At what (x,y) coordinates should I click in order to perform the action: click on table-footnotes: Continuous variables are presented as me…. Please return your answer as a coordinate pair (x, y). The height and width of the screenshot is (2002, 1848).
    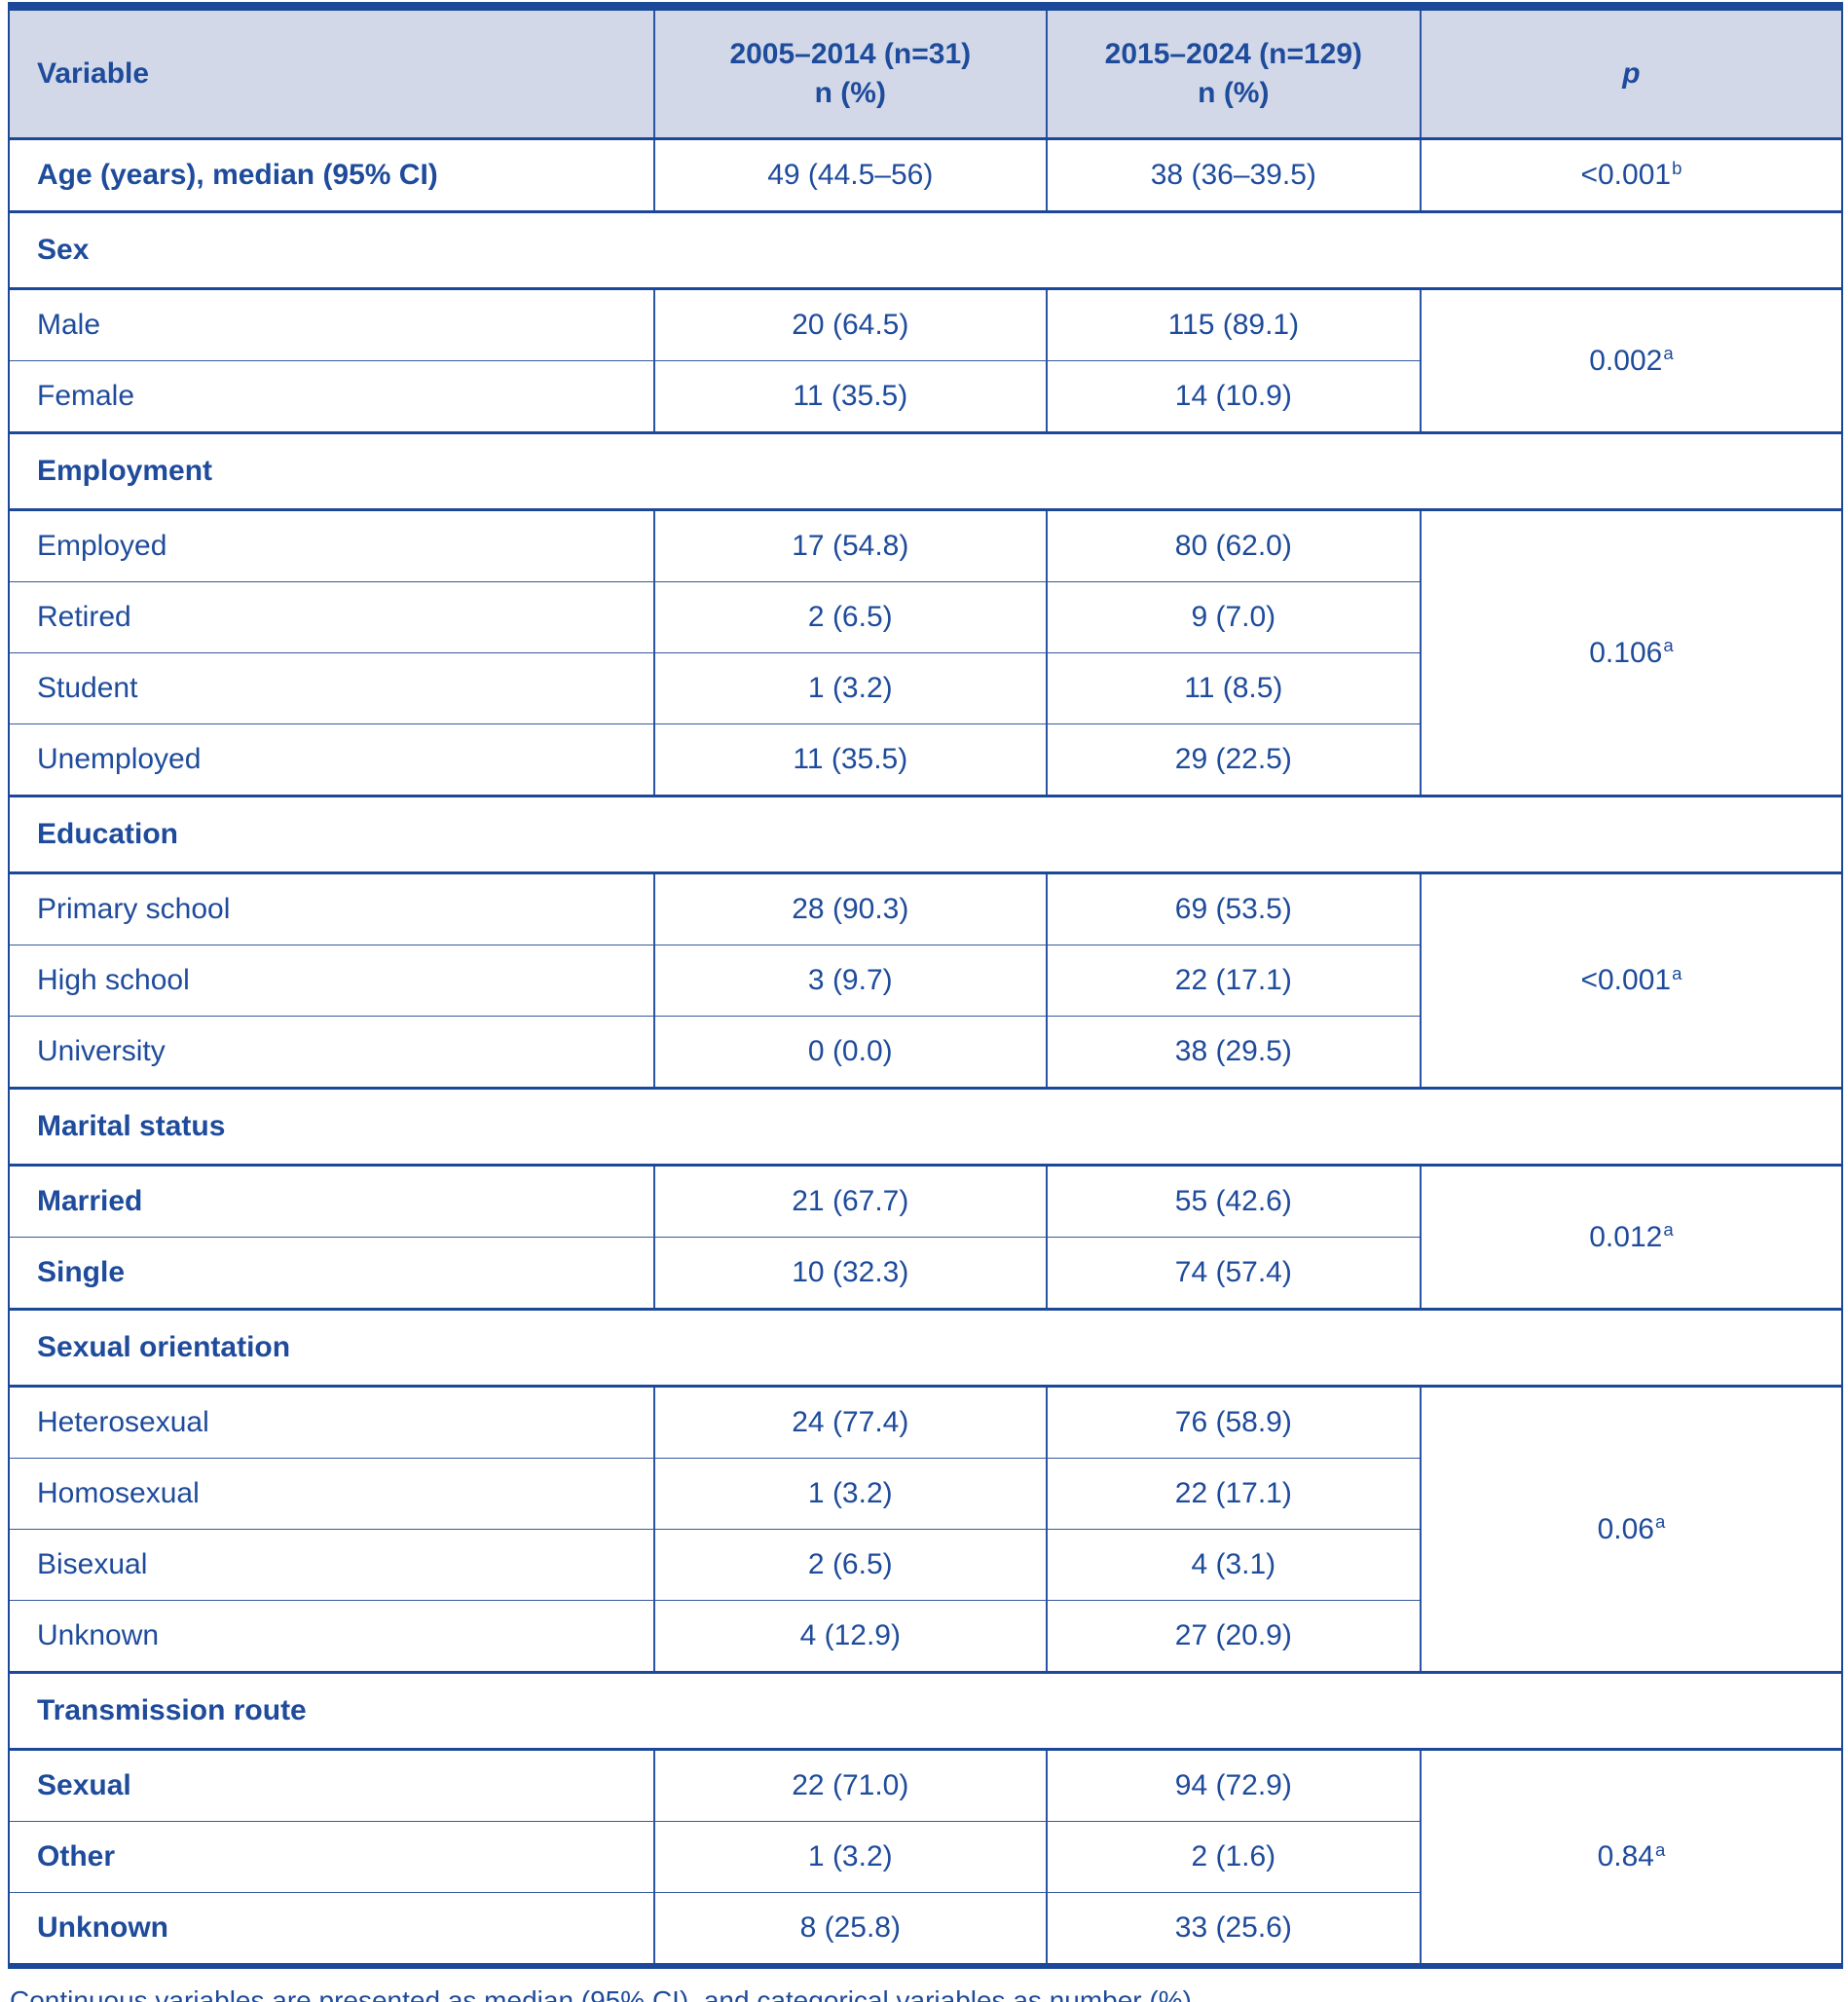
    Looking at the image, I should click on (926, 1993).